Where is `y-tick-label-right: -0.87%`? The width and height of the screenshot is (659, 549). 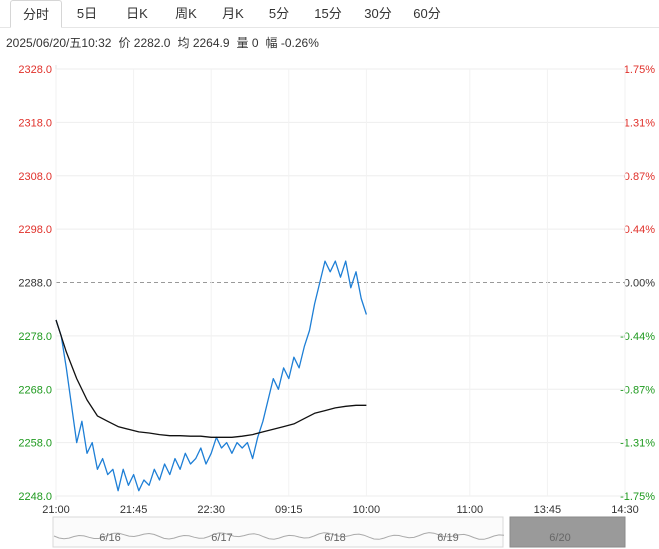
y-tick-label-right: -0.87% is located at coordinates (637, 390).